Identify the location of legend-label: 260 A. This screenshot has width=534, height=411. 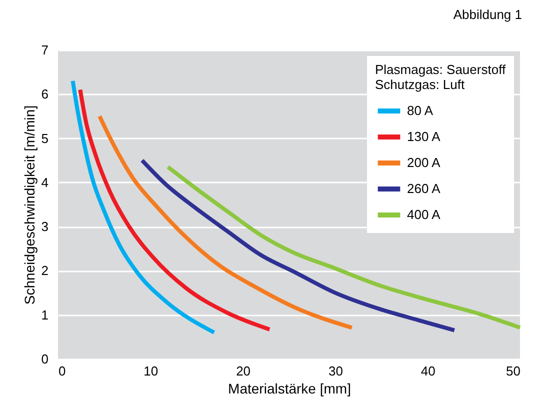
(424, 188).